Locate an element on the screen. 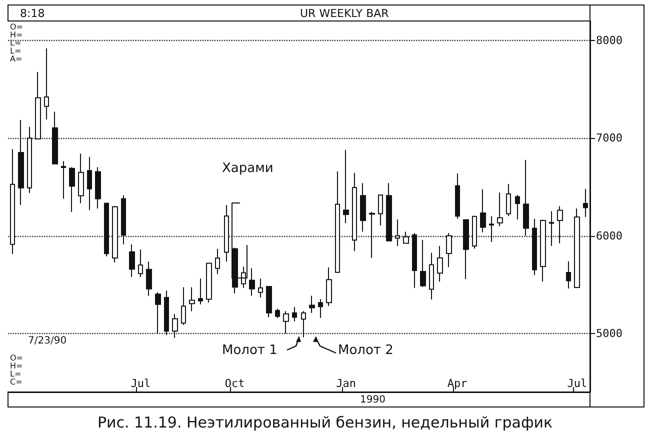 The image size is (650, 437). annotation: Харами is located at coordinates (248, 168).